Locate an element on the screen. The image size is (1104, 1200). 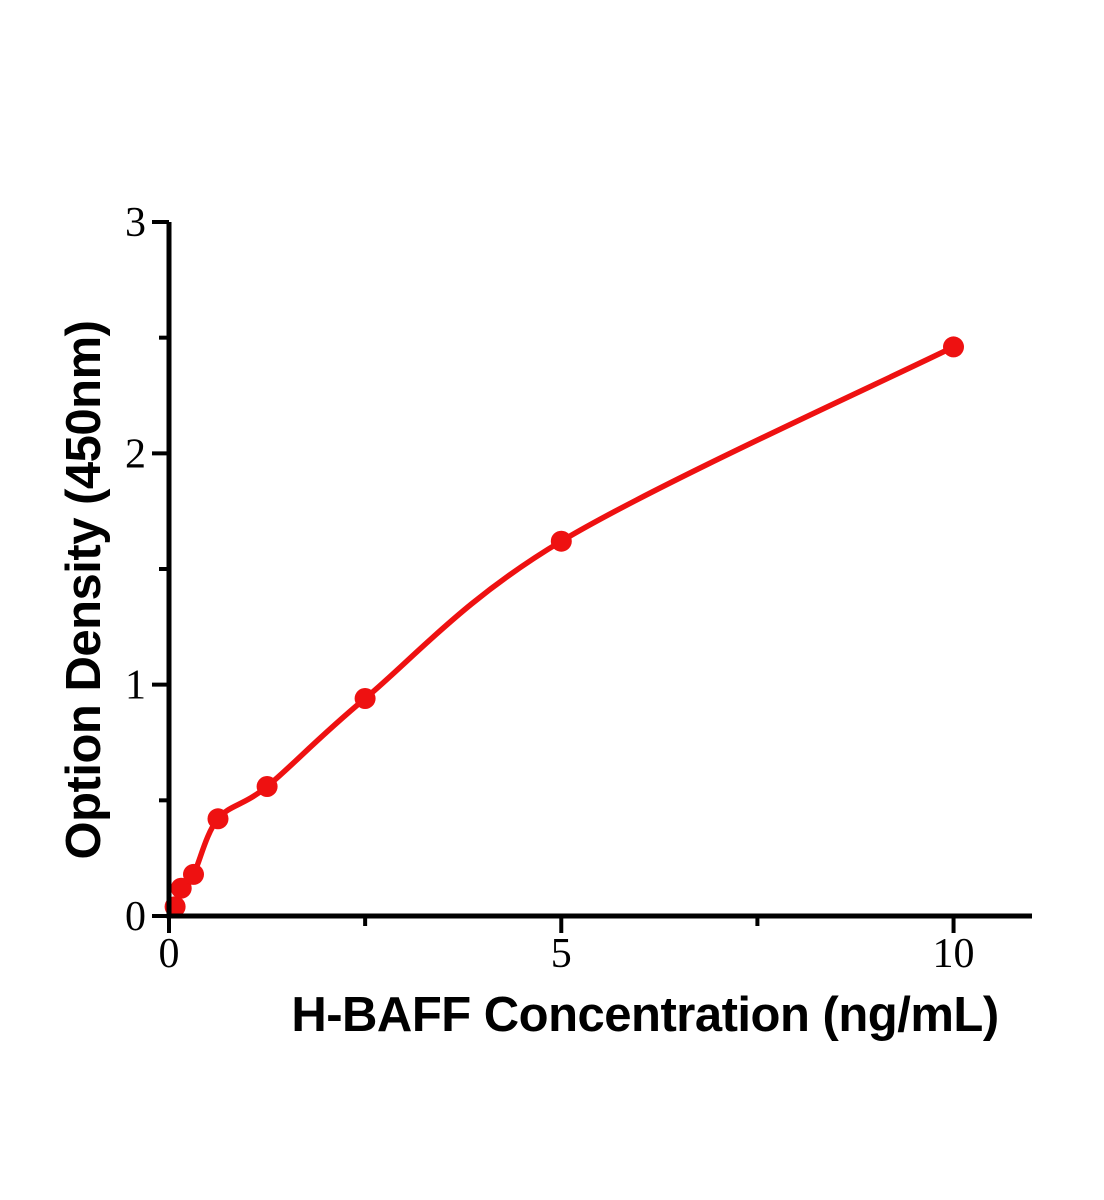
x-tick-label: 5 is located at coordinates (561, 954).